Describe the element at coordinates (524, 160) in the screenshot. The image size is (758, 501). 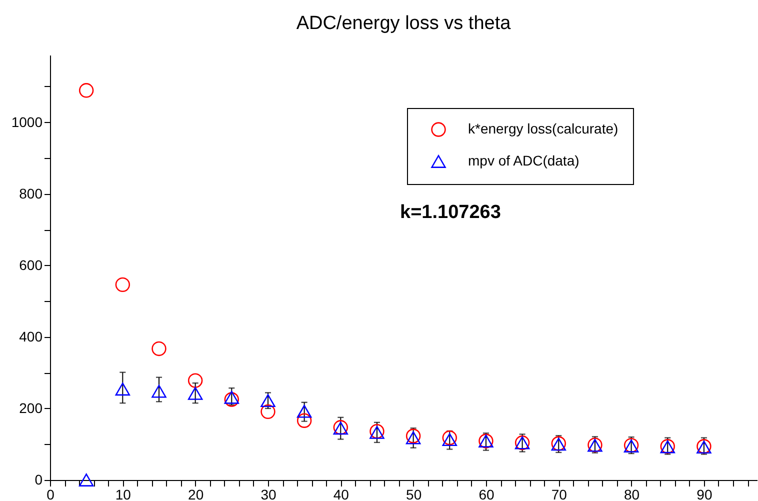
I see `legend-label: mpv of ADC(data)` at that location.